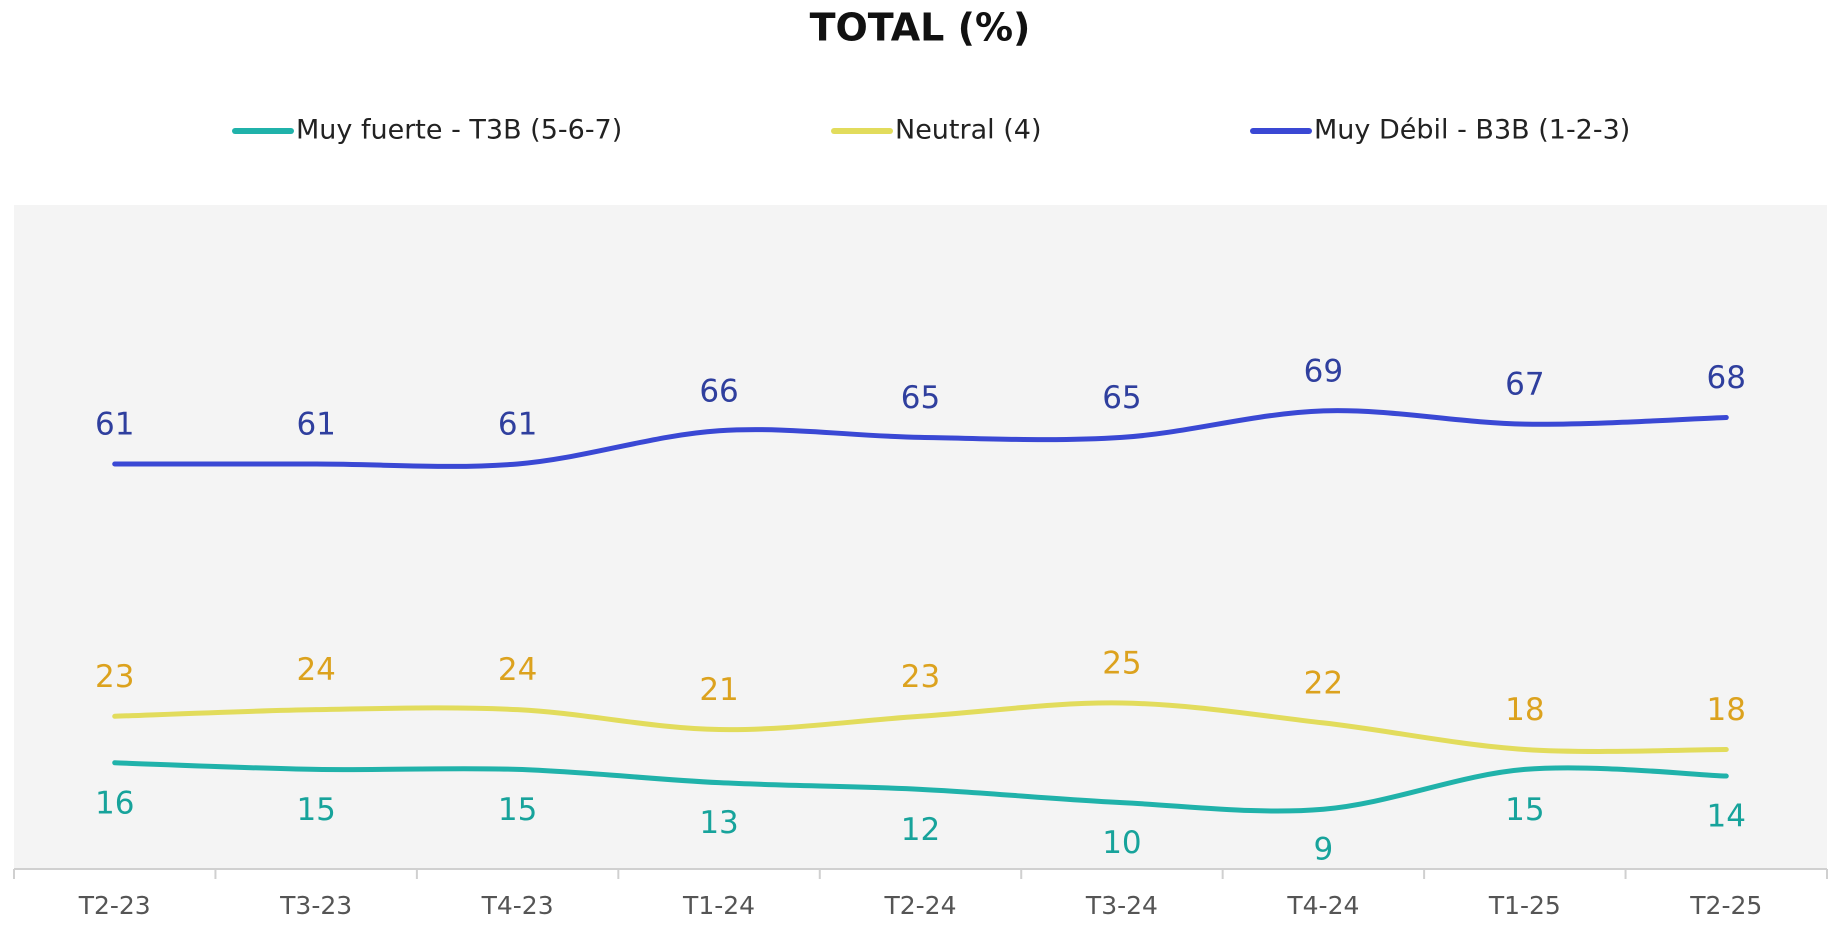  What do you see at coordinates (919, 905) in the screenshot?
I see `x-tick-label: T2-24` at bounding box center [919, 905].